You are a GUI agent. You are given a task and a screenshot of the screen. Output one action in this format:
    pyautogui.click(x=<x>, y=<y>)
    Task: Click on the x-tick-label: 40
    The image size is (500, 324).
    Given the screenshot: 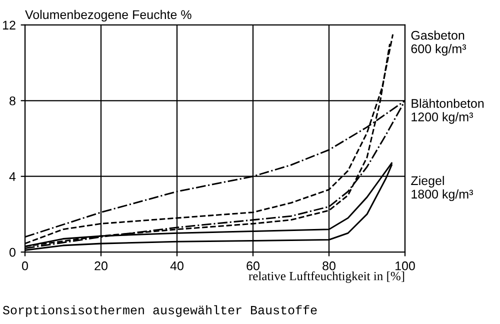 What is the action you would take?
    pyautogui.click(x=177, y=265)
    